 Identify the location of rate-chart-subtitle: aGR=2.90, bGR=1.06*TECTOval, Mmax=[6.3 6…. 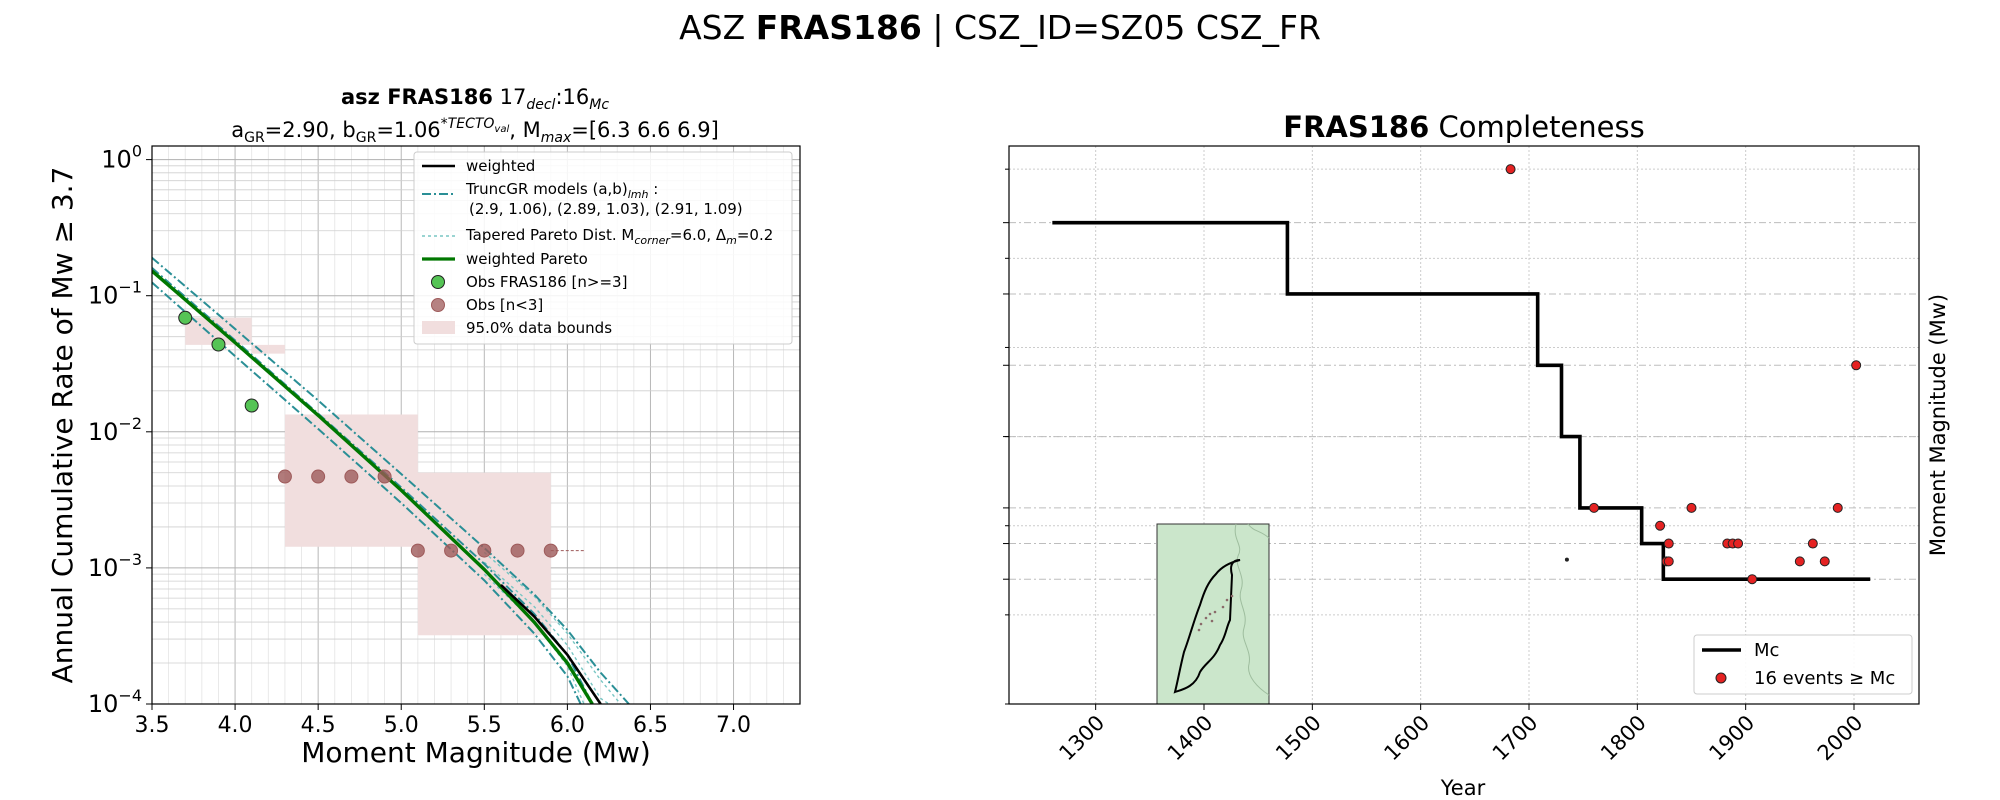
(475, 131).